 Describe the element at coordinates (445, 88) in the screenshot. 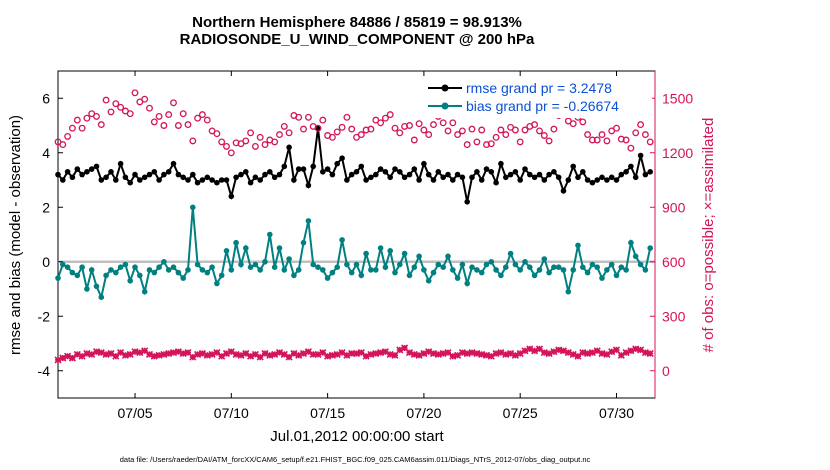

I see `legend-rmse-marker` at that location.